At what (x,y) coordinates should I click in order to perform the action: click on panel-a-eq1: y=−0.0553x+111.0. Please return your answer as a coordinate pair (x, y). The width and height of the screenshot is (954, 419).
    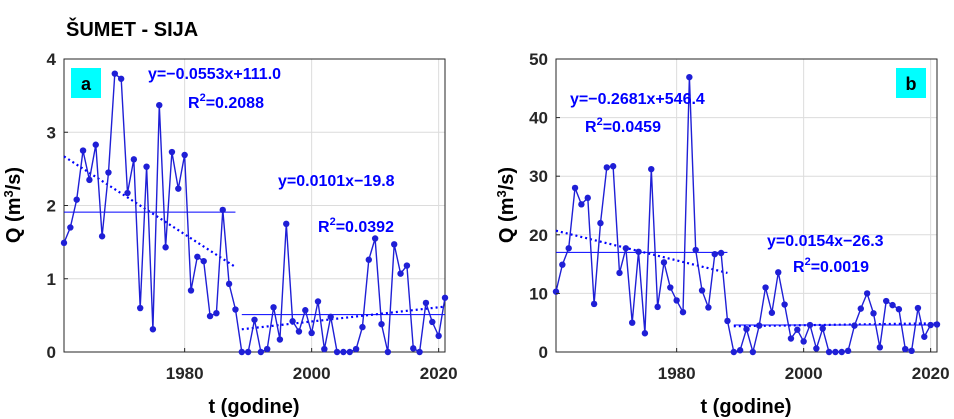
    Looking at the image, I should click on (214, 74).